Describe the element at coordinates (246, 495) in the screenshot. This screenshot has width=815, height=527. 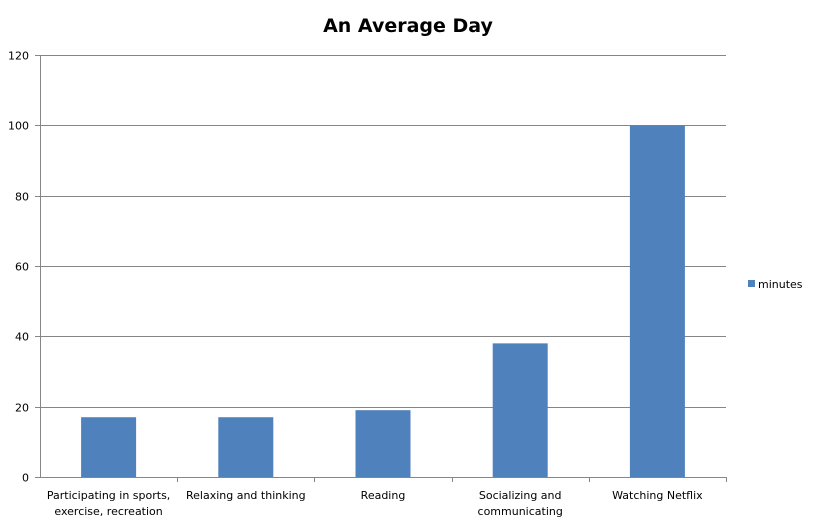
I see `x-category-label: Relaxing and thinking` at that location.